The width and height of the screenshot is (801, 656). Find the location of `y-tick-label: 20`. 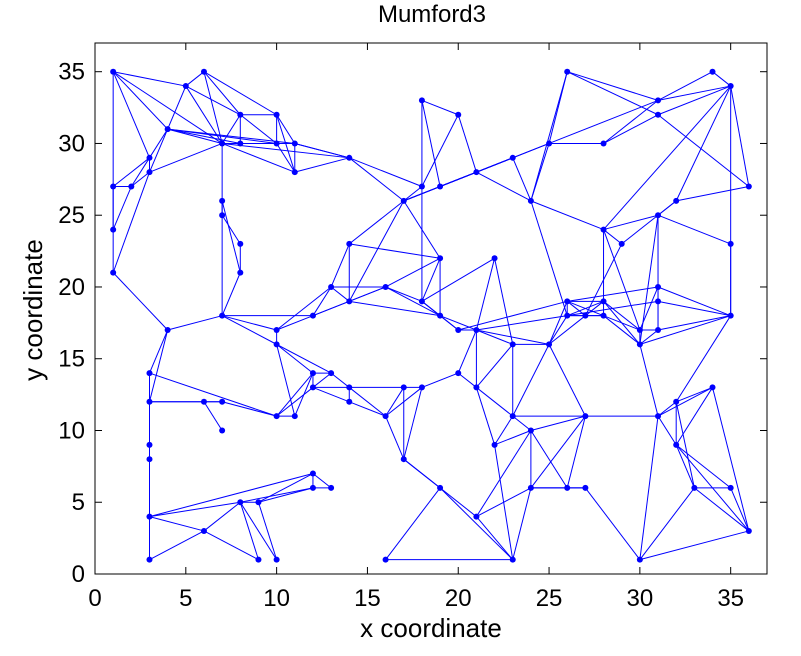

y-tick-label: 20 is located at coordinates (71, 287).